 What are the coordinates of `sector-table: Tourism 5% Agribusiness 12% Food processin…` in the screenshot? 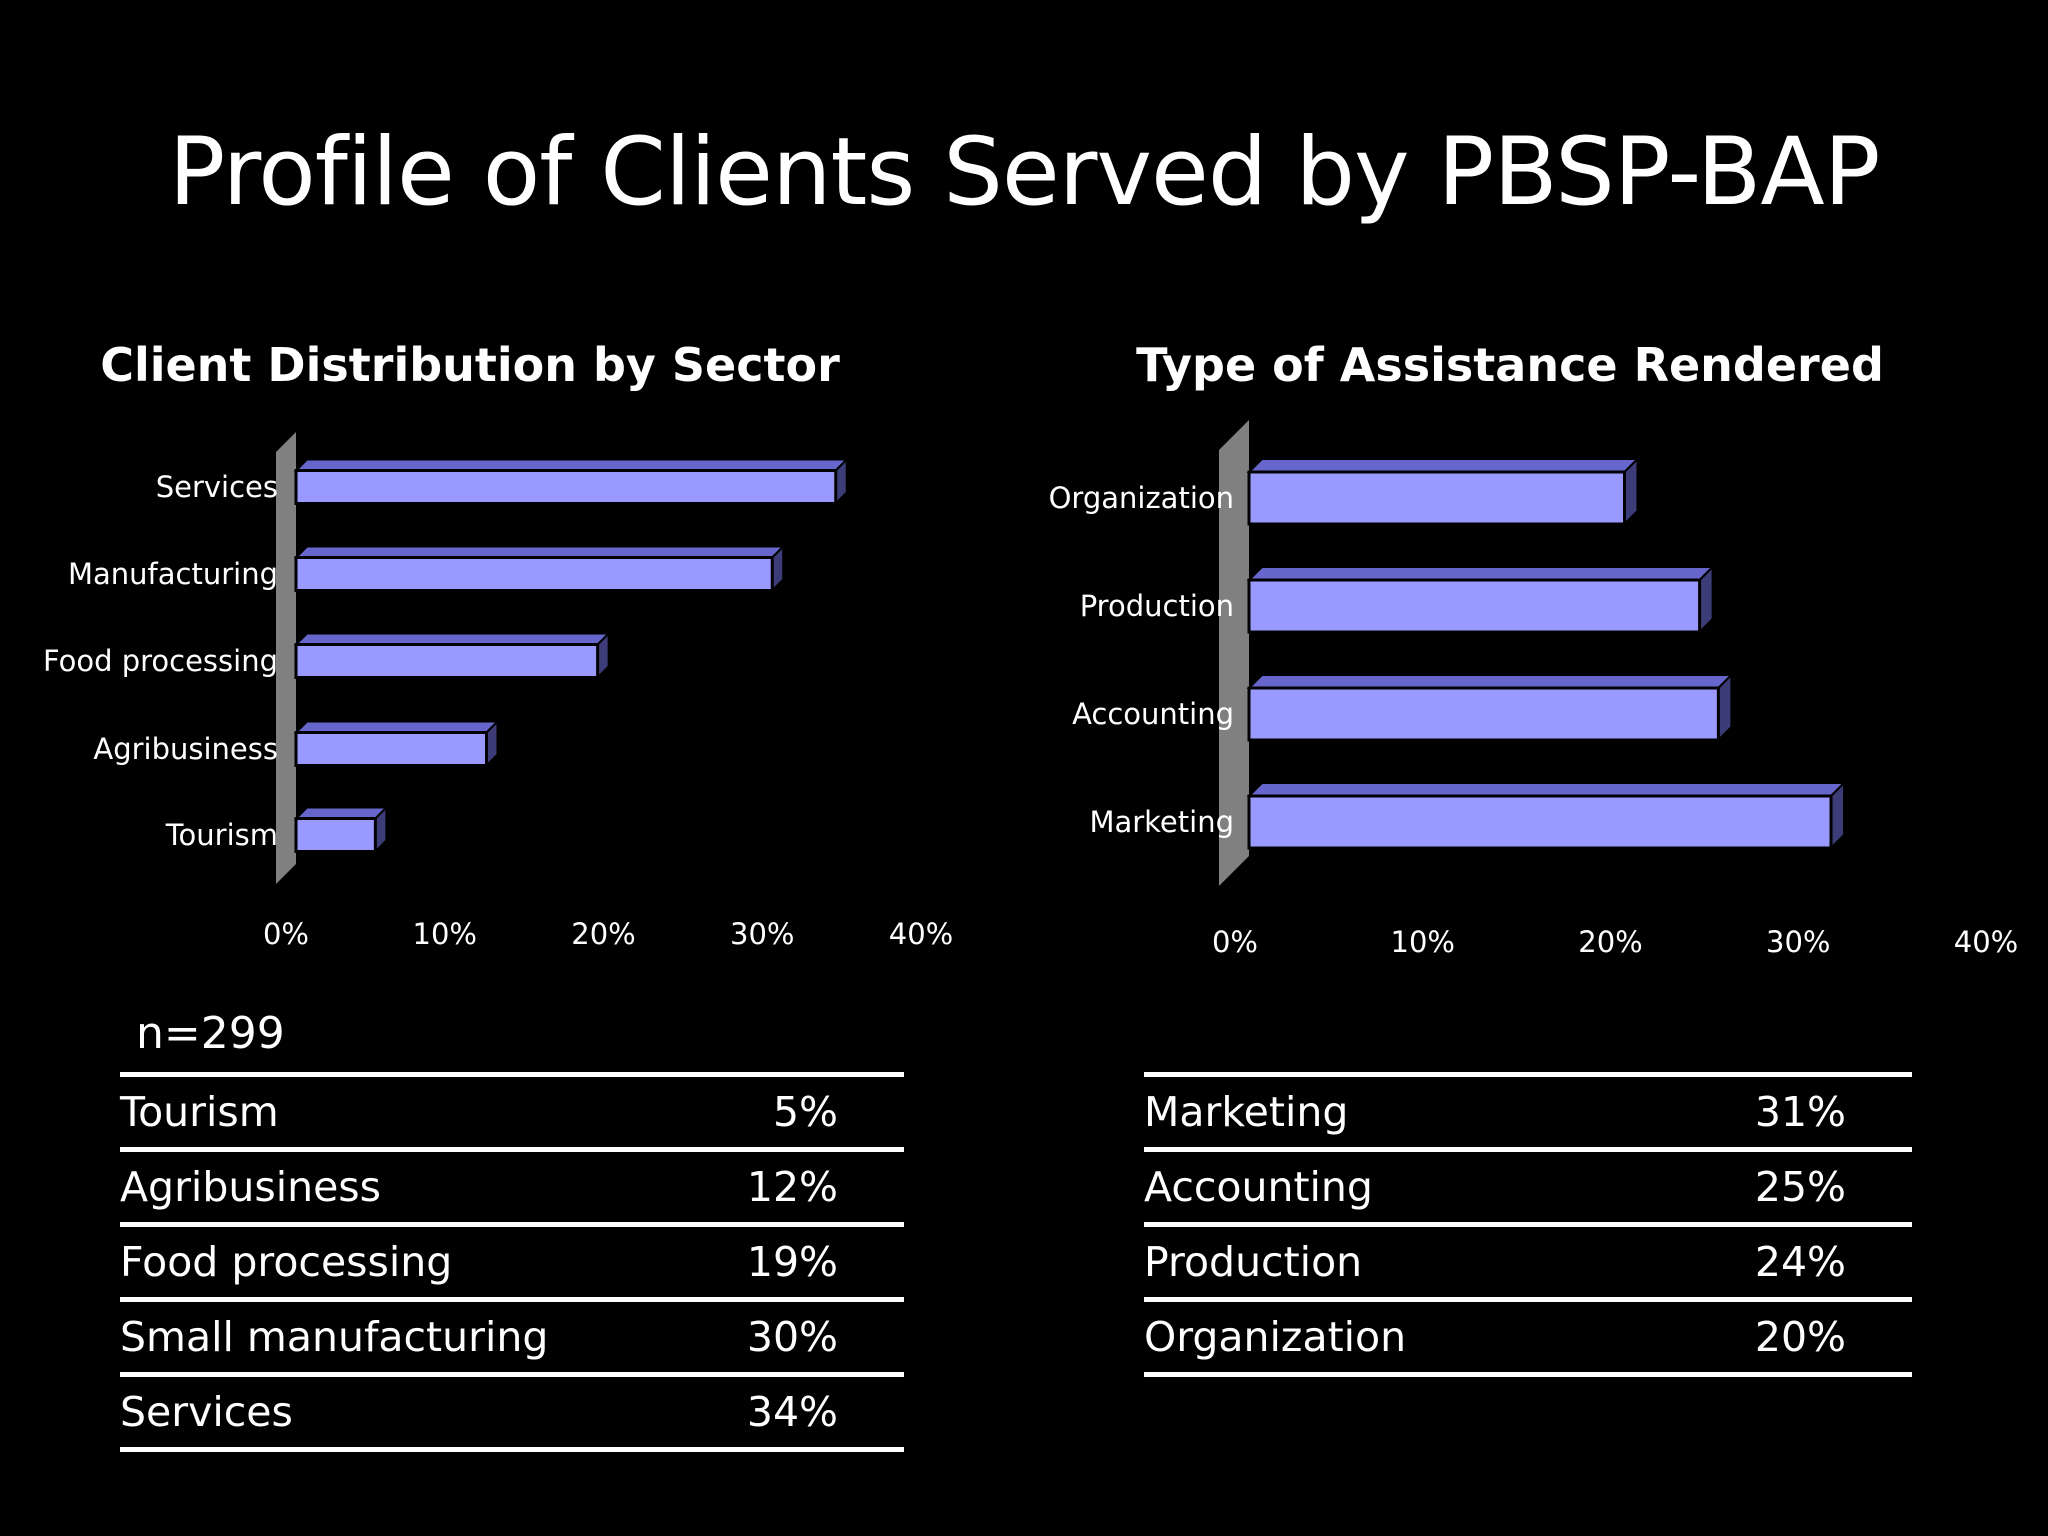 It's located at (512, 1262).